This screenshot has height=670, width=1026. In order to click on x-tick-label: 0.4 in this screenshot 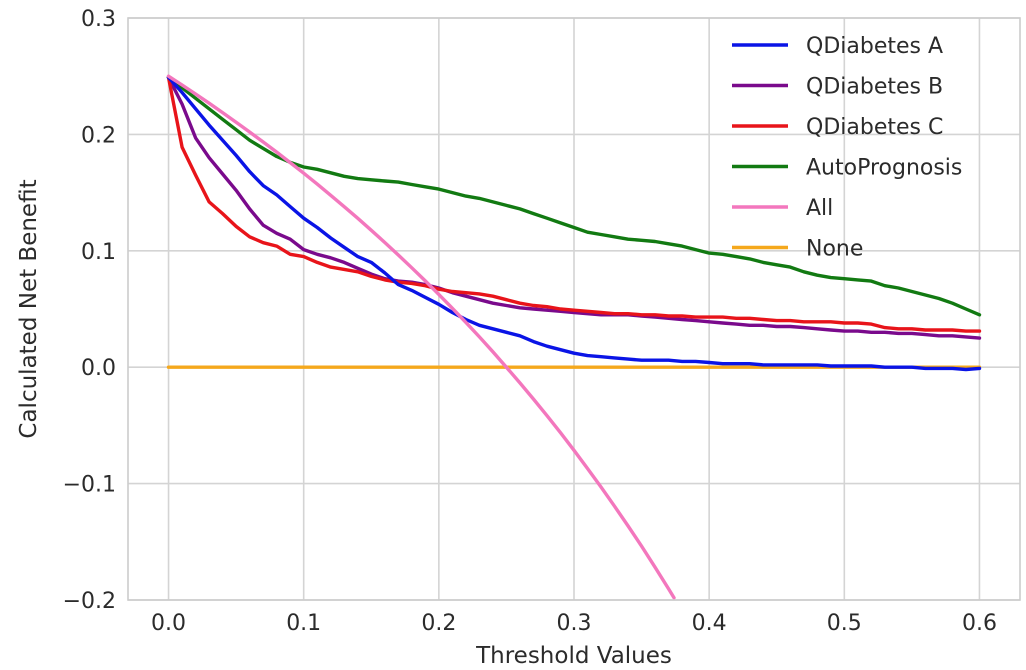, I will do `click(709, 623)`.